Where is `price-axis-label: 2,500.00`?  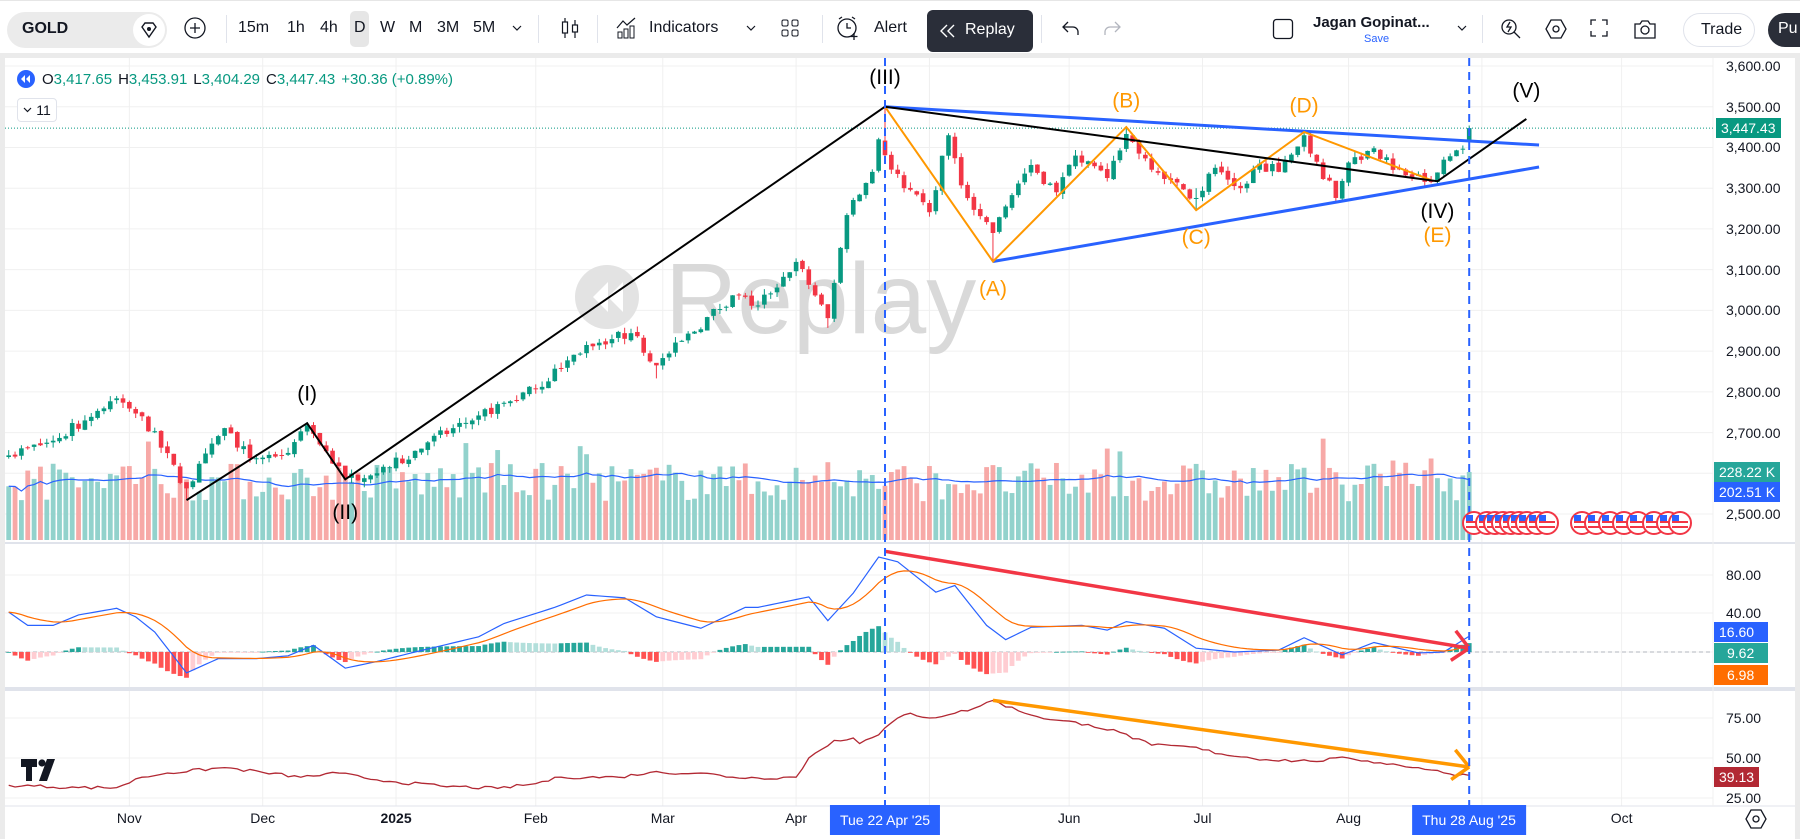 price-axis-label: 2,500.00 is located at coordinates (1753, 514).